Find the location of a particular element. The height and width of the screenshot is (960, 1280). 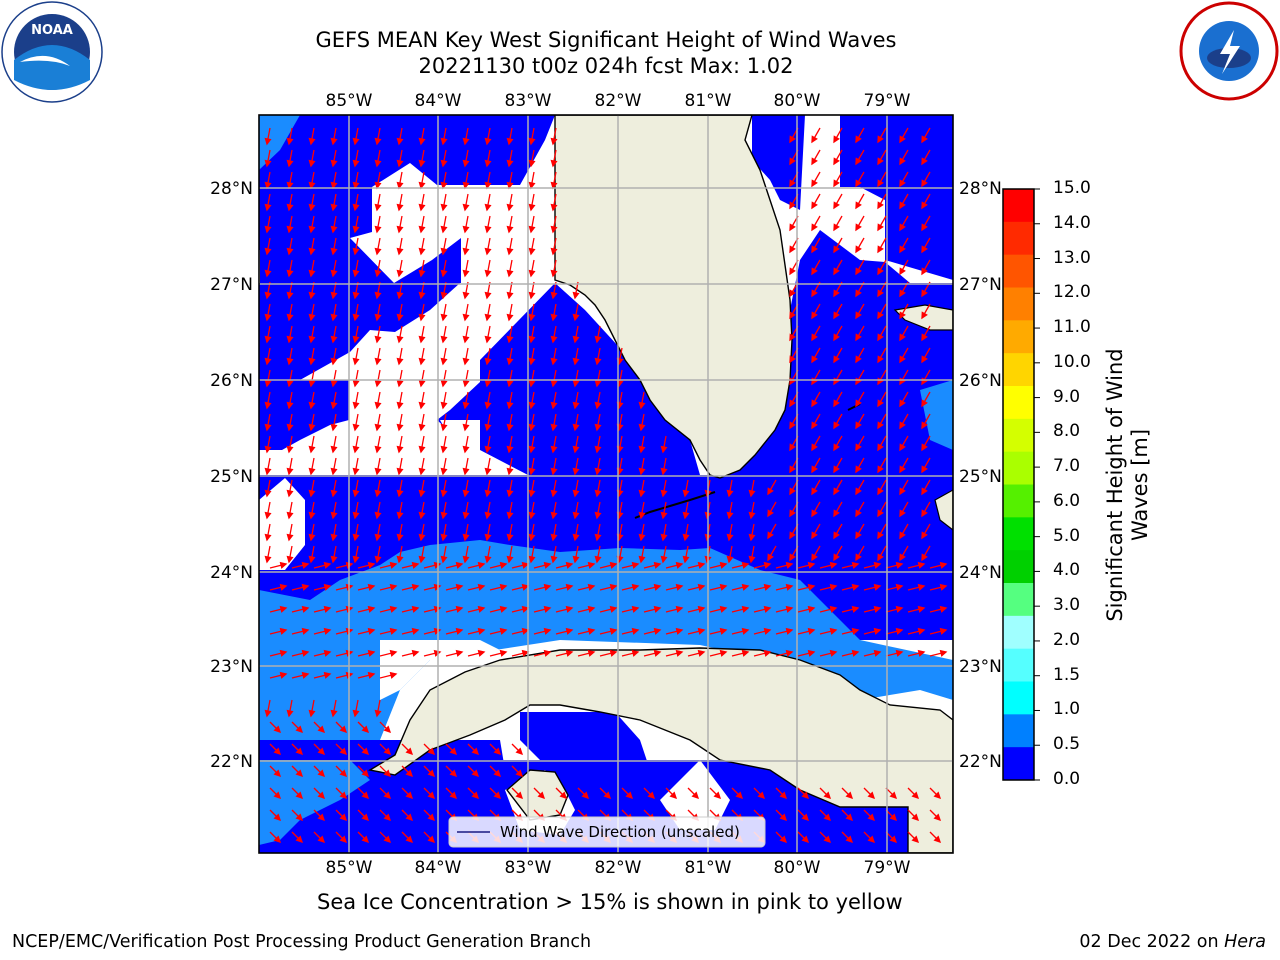

colorbar-tick-label: 14.0 is located at coordinates (1072, 222).